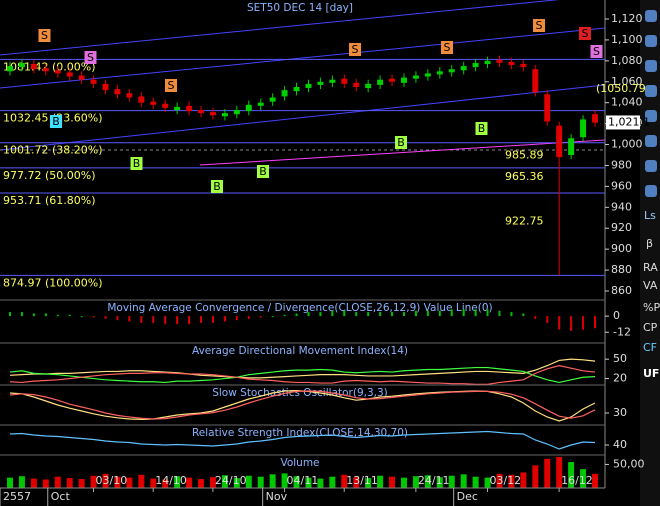 The height and width of the screenshot is (506, 660). I want to click on y-tick-label: 1,000, so click(627, 144).